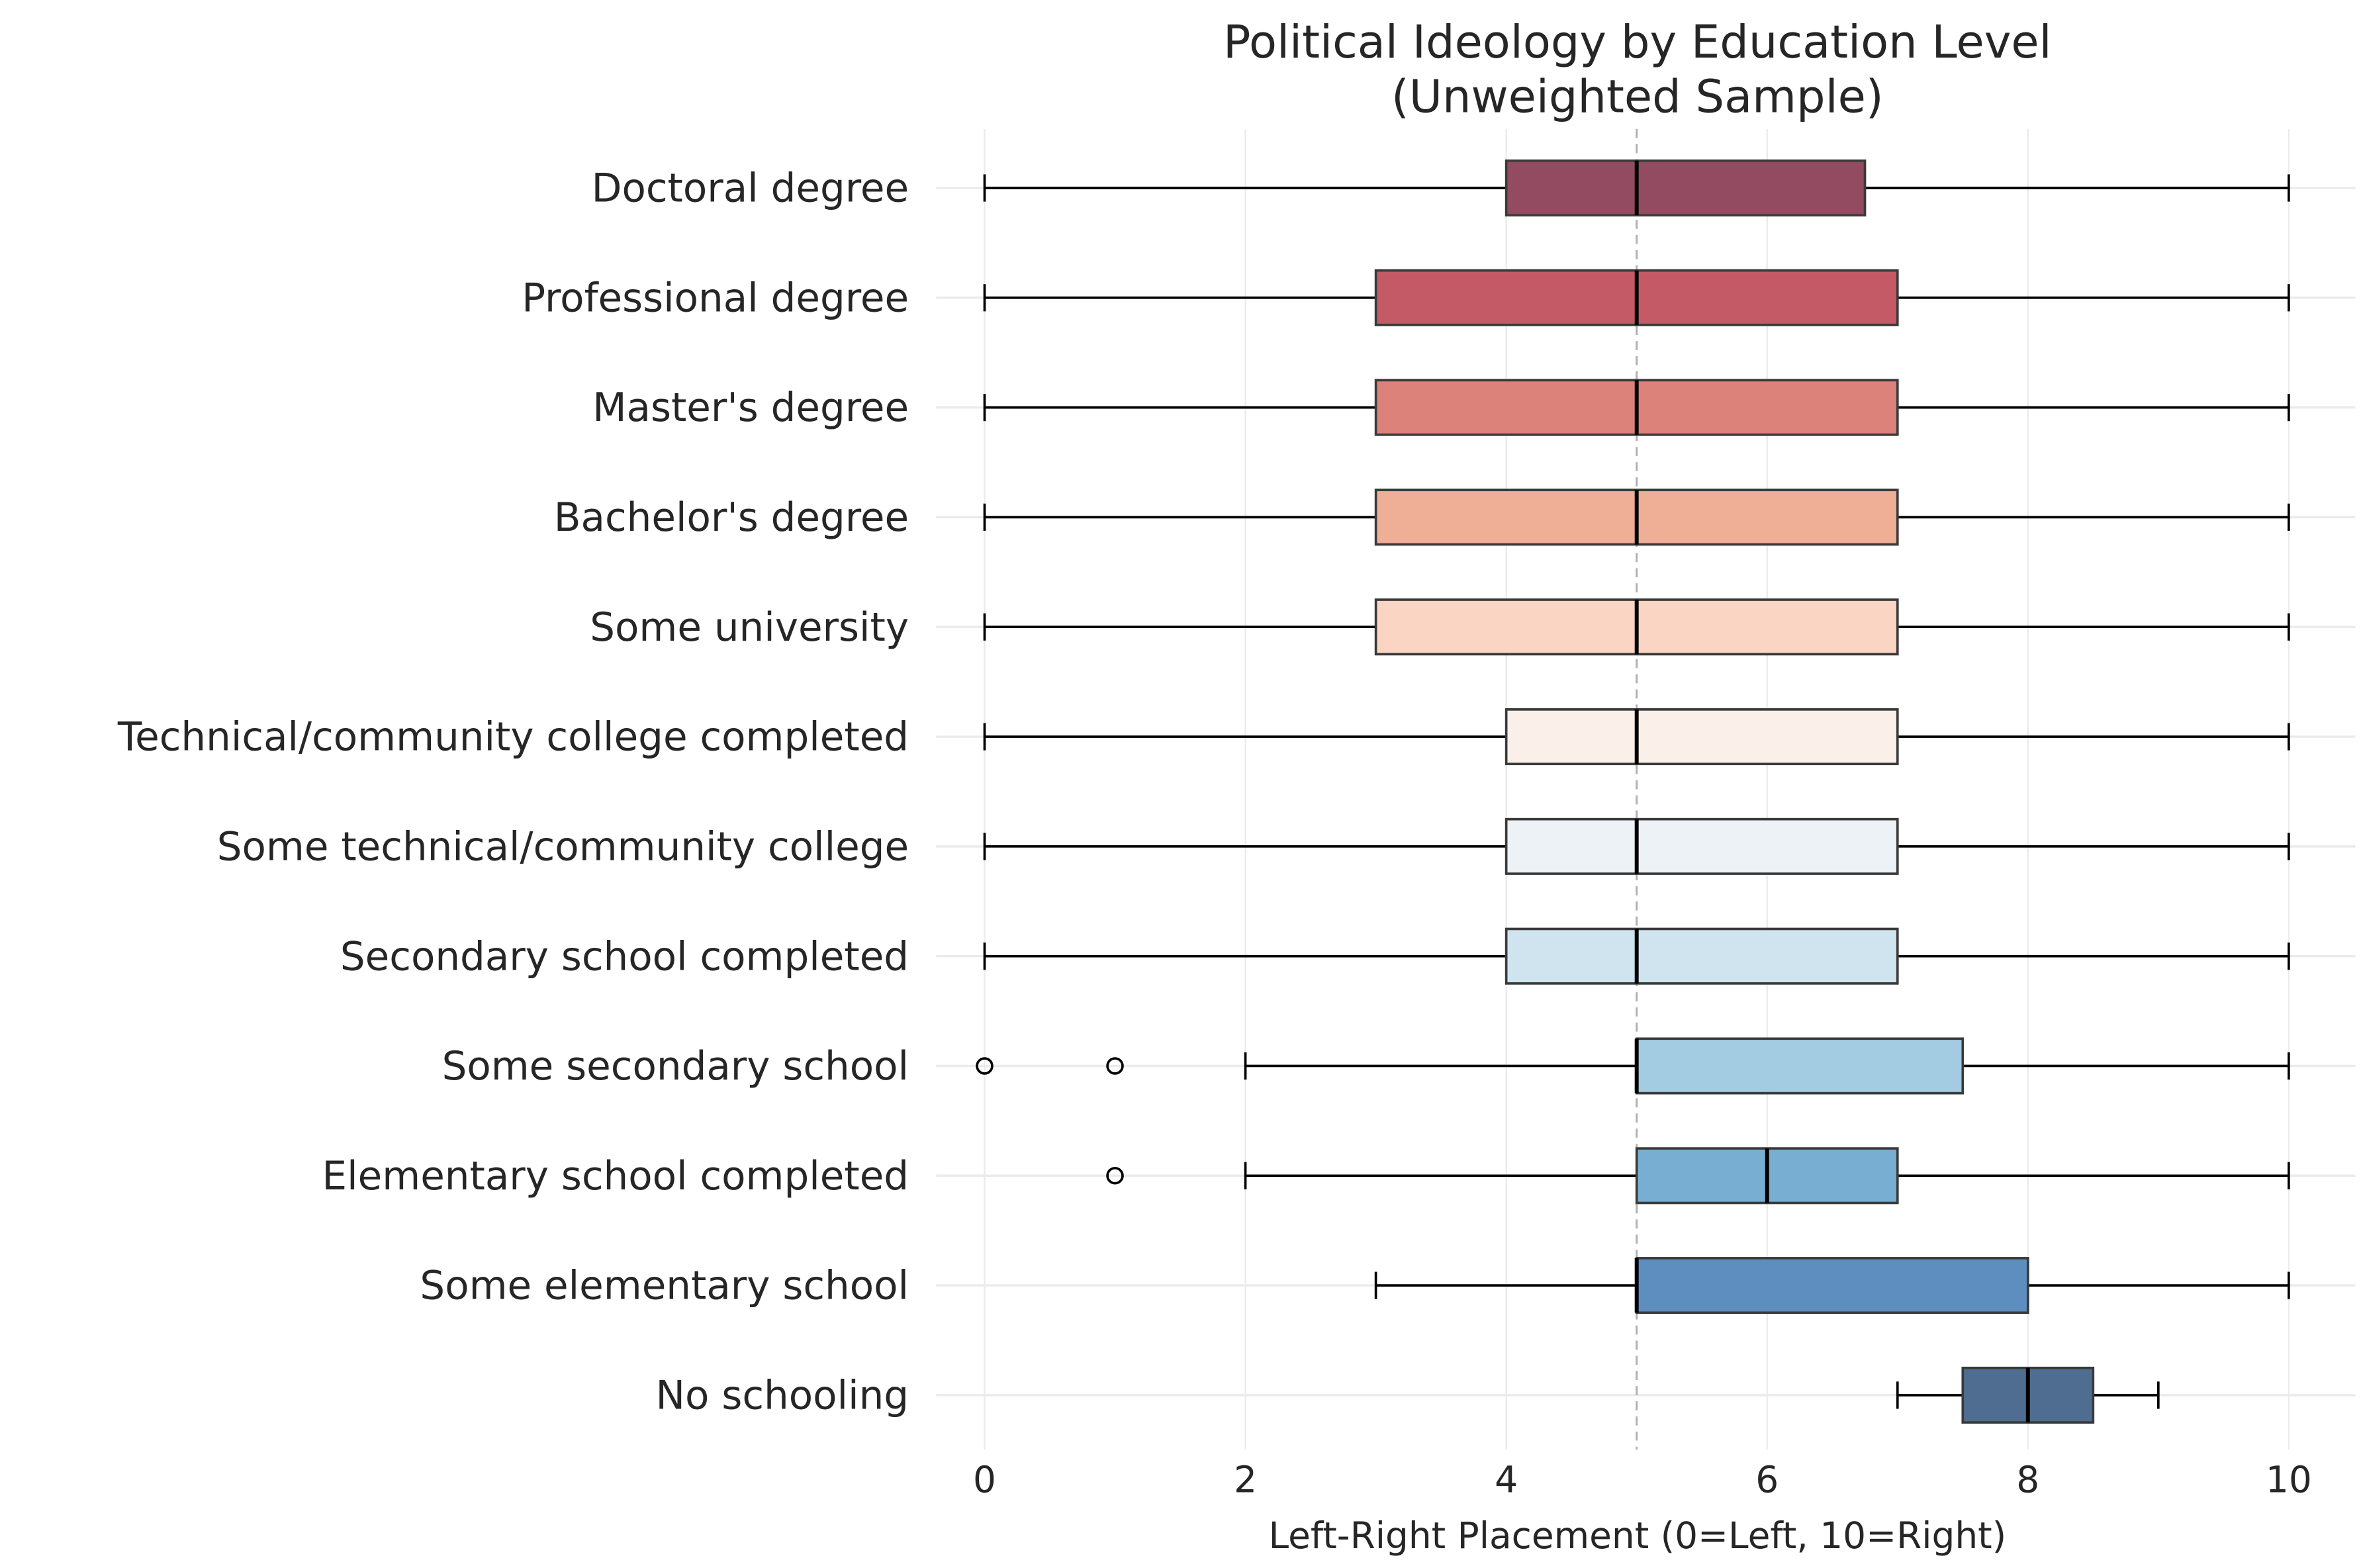  I want to click on y-tick-label: Some elementary school, so click(664, 1286).